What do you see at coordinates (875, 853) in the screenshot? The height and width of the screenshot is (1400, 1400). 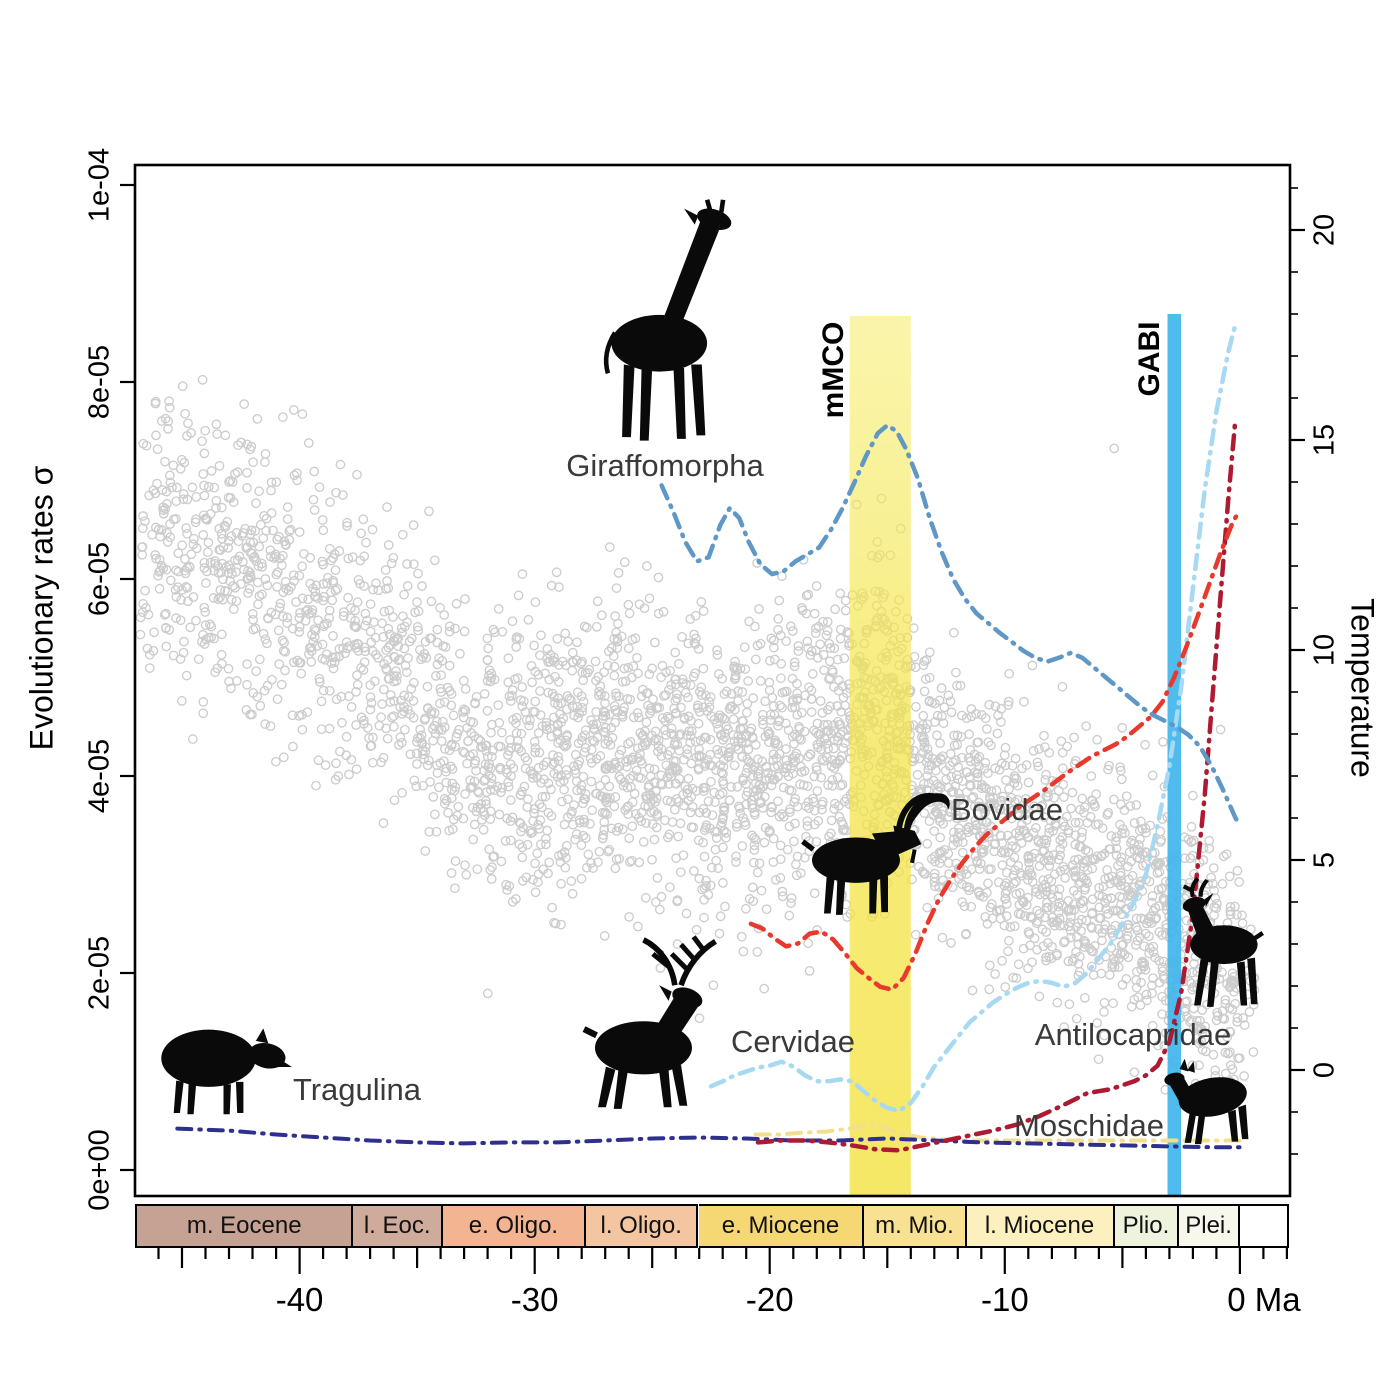 I see `bovid-silhouette-icon` at bounding box center [875, 853].